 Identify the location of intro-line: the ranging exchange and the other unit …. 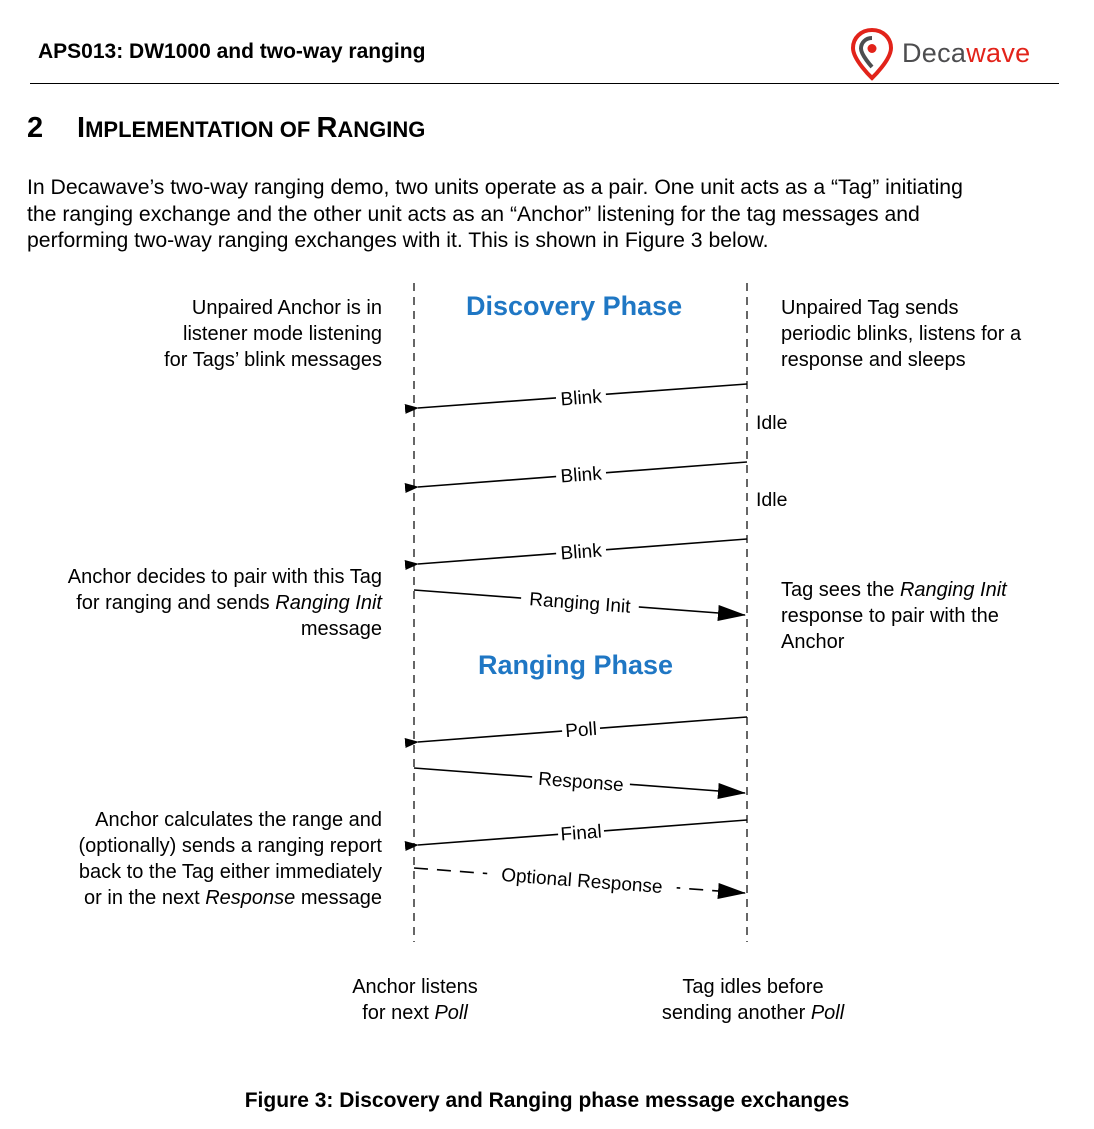
(473, 214).